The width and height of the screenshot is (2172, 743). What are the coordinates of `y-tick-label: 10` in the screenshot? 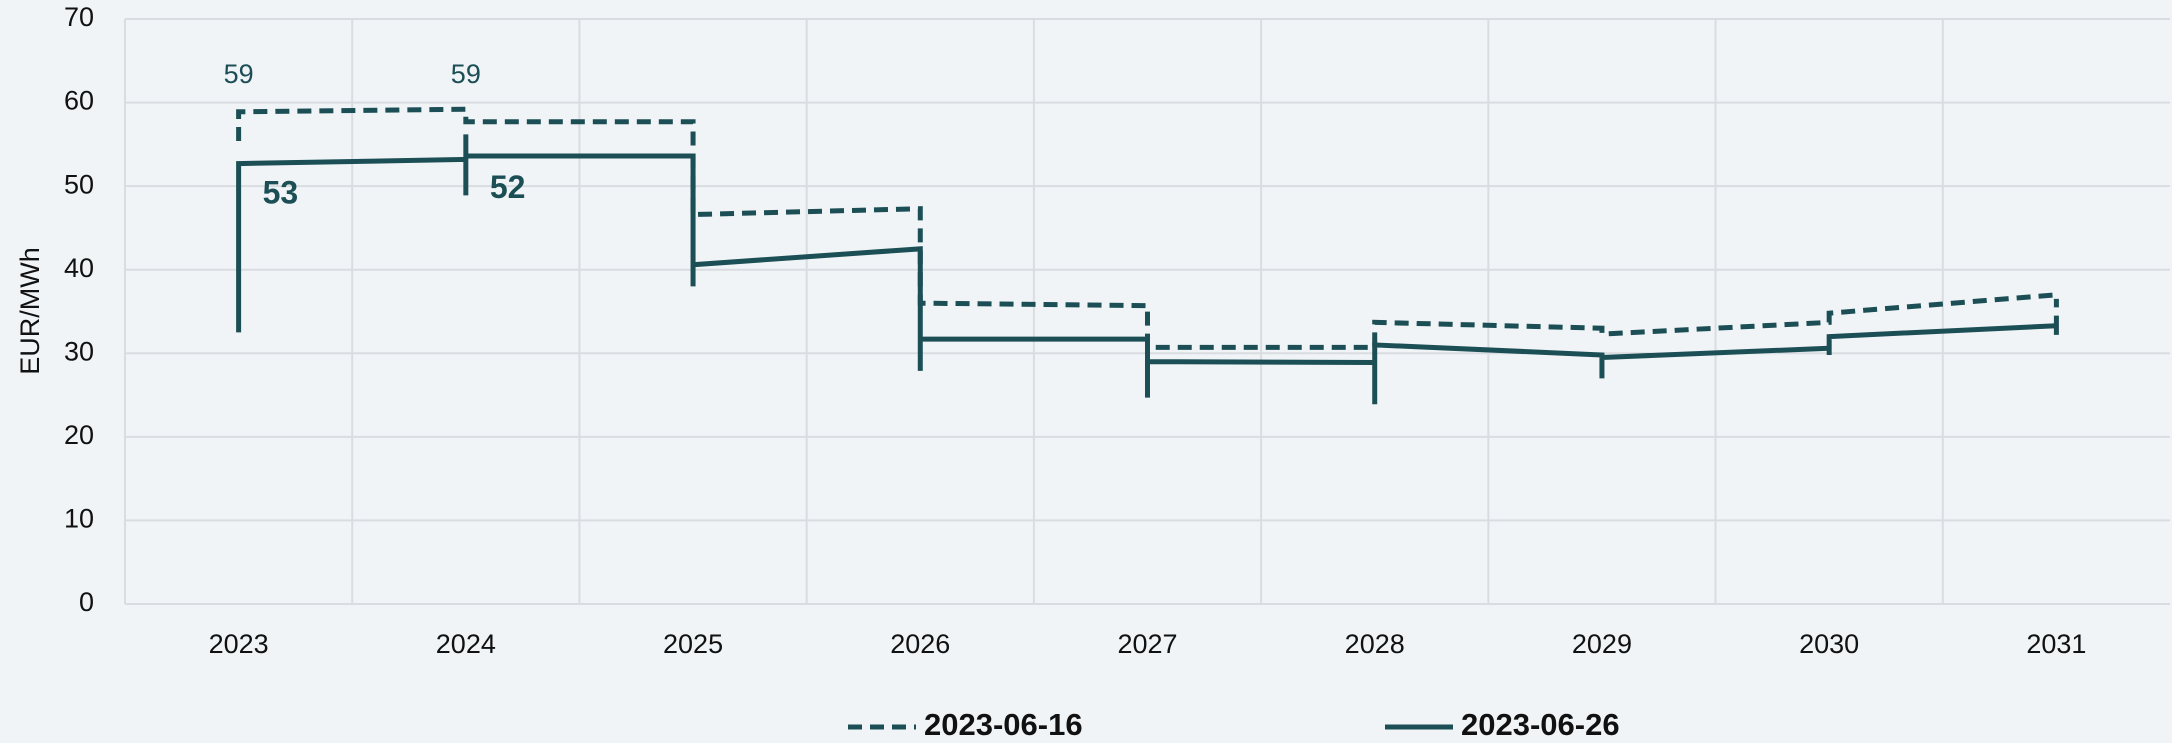 It's located at (79, 519).